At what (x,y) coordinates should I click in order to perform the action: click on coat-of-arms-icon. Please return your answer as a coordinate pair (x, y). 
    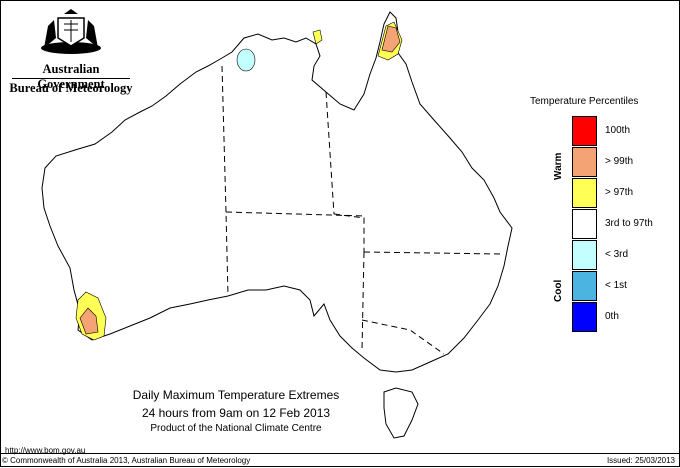
    Looking at the image, I should click on (71, 31).